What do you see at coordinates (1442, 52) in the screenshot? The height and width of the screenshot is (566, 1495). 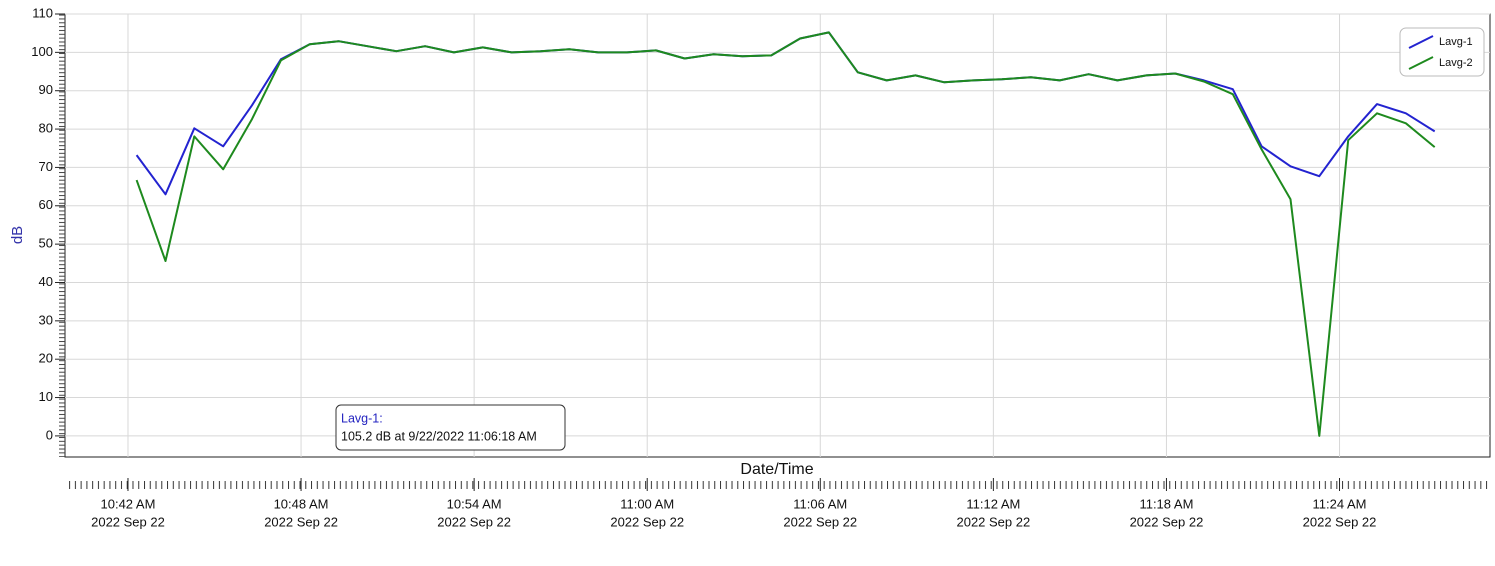 I see `legend: Lavg-1 Lavg-2` at bounding box center [1442, 52].